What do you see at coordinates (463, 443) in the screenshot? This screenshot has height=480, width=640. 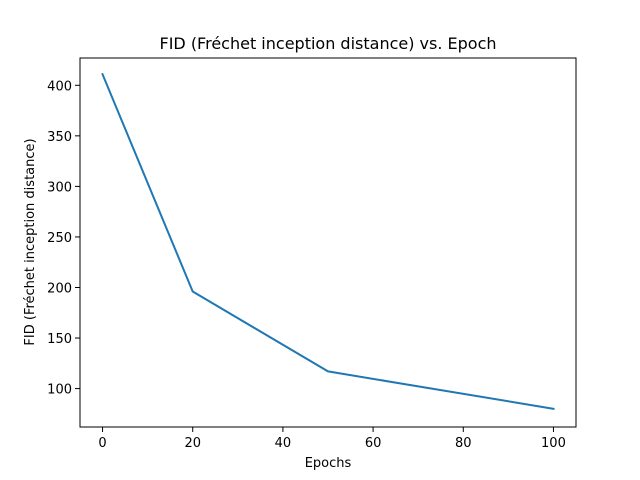 I see `x-tick-label: 80` at bounding box center [463, 443].